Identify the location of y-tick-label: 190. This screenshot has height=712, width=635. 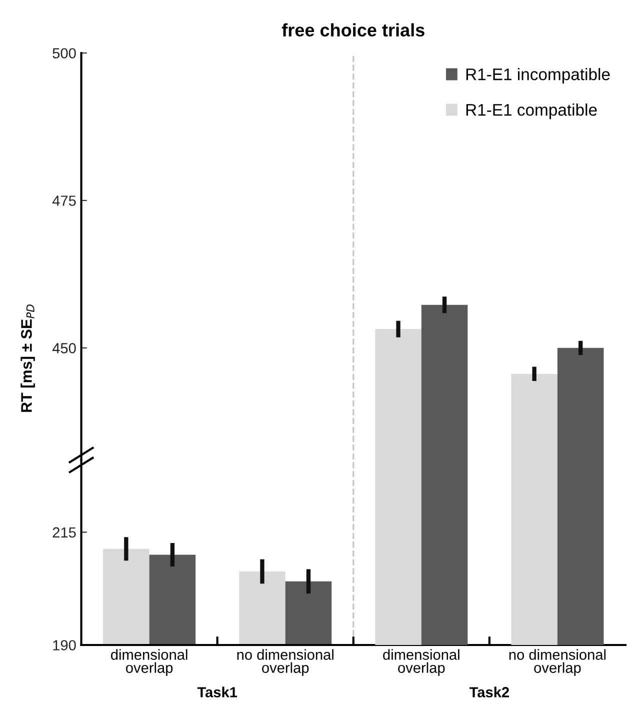
(64, 645).